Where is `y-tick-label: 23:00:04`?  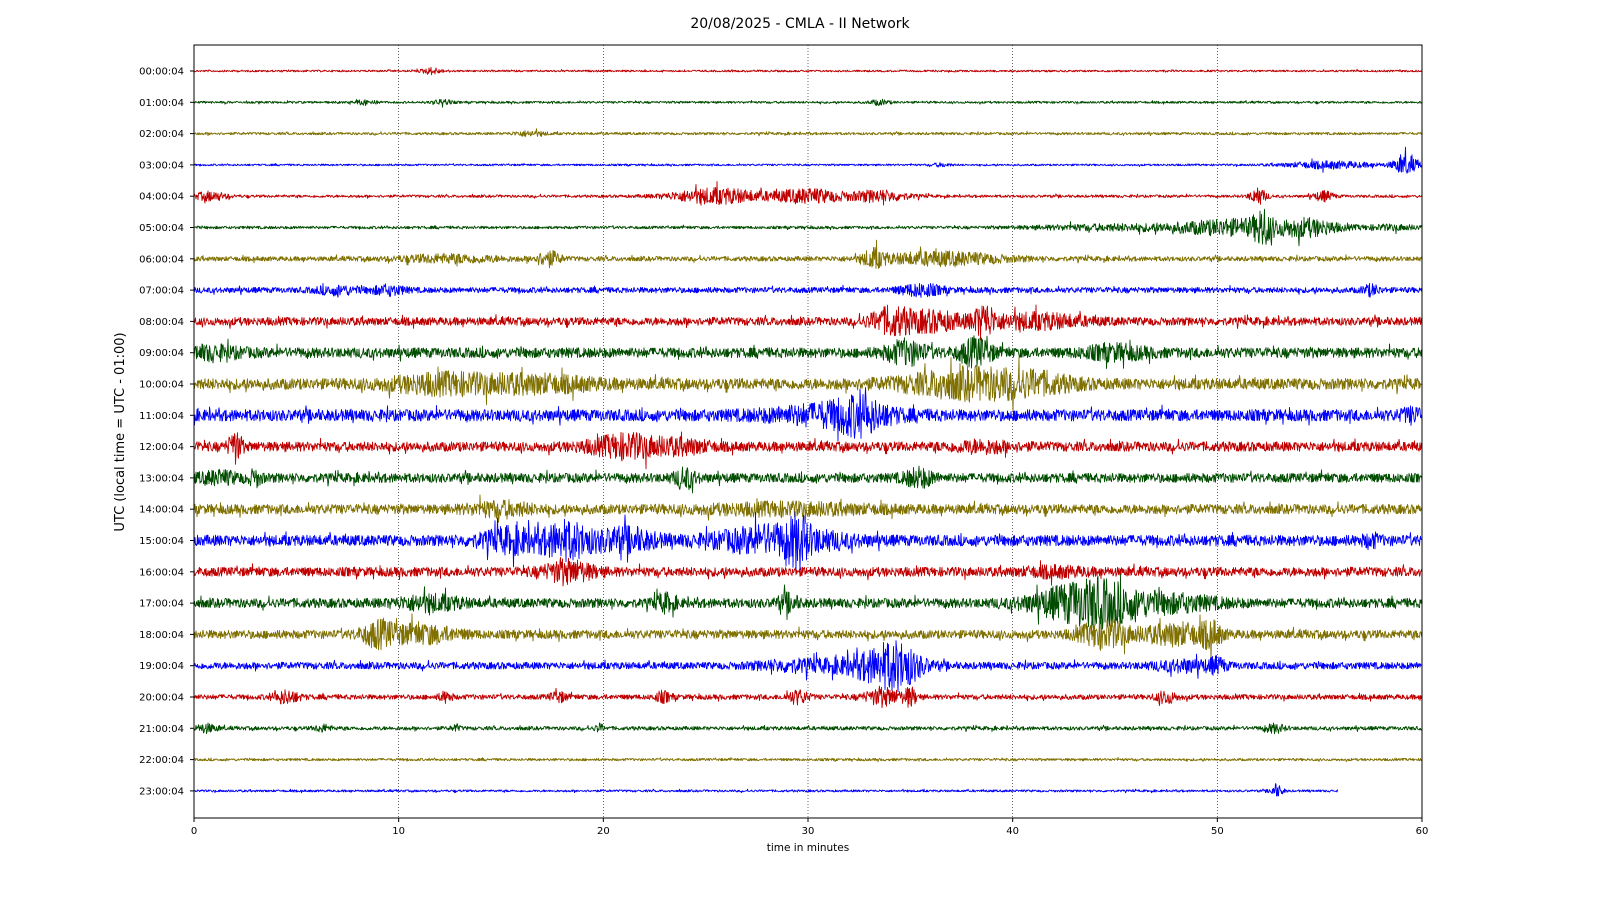
y-tick-label: 23:00:04 is located at coordinates (161, 791).